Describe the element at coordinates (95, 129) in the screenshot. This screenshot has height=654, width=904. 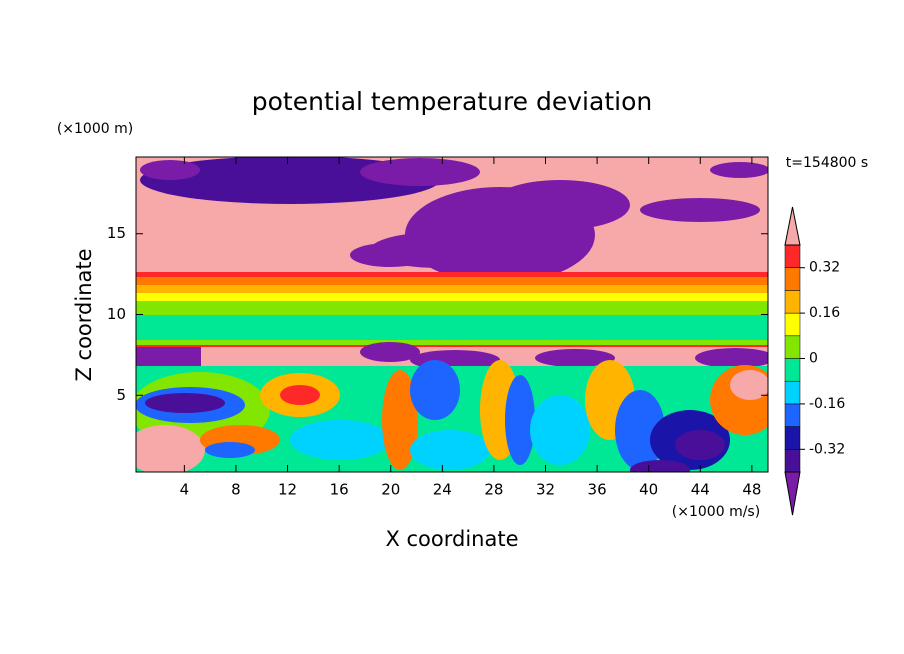
I see `y-unit: (×1000 m)` at that location.